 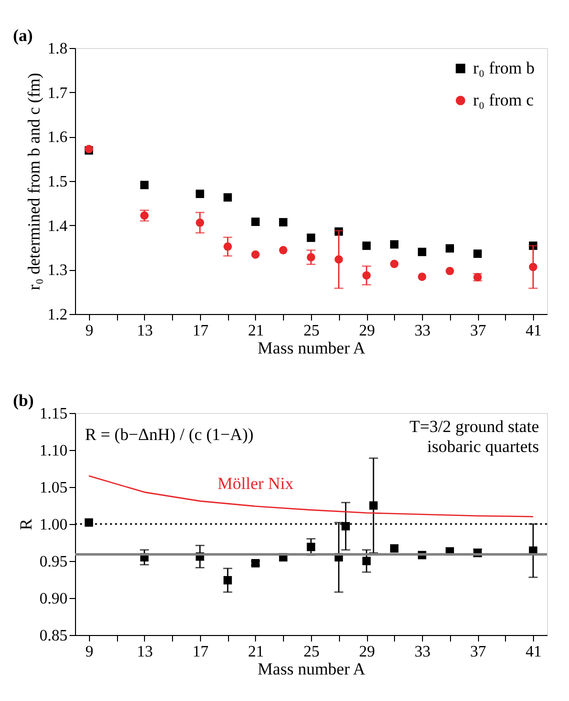 I want to click on y-tick-label: 1.05, so click(x=54, y=488).